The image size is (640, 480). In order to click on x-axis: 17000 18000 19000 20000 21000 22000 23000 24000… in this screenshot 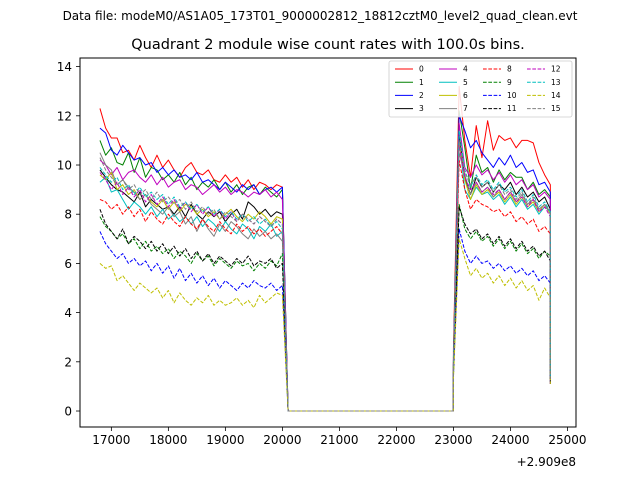, I will do `click(339, 437)`.